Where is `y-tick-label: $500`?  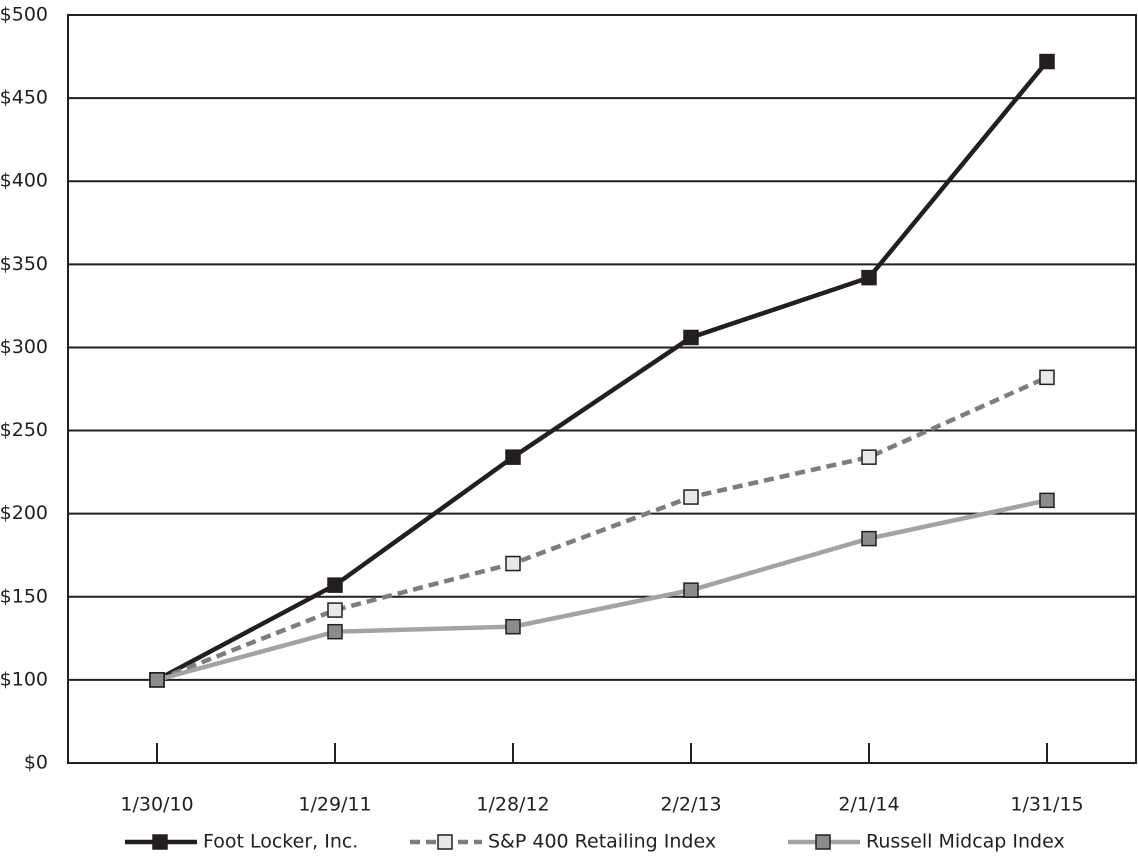 y-tick-label: $500 is located at coordinates (24, 15).